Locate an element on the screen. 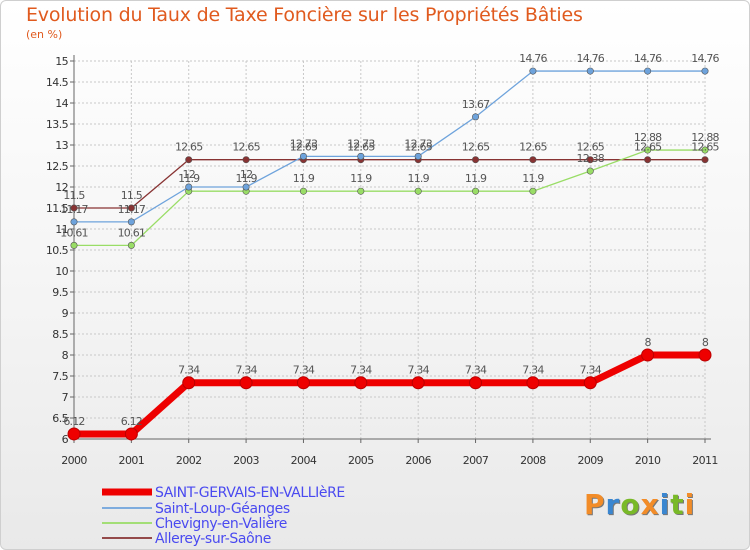 This screenshot has width=750, height=550. legend-label: Chevigny-en-Valière is located at coordinates (221, 524).